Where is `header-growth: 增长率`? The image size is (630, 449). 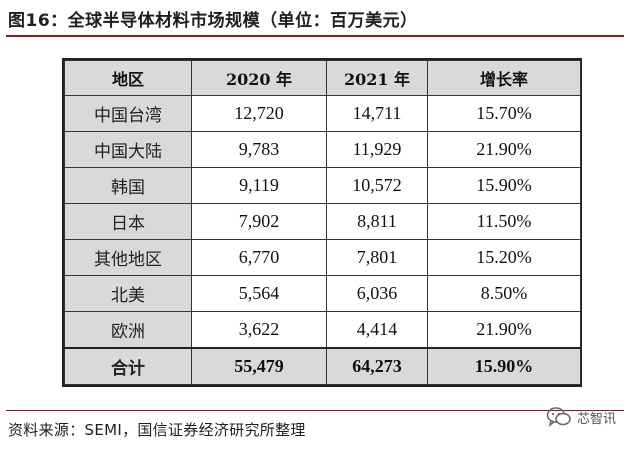 header-growth: 增长率 is located at coordinates (504, 78).